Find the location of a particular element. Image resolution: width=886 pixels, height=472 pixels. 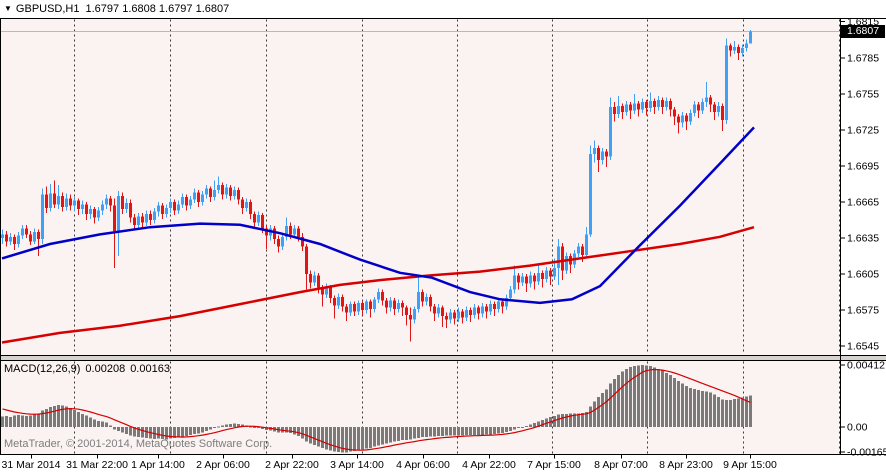

macd-name: MACD(12,26,9) is located at coordinates (42, 369).